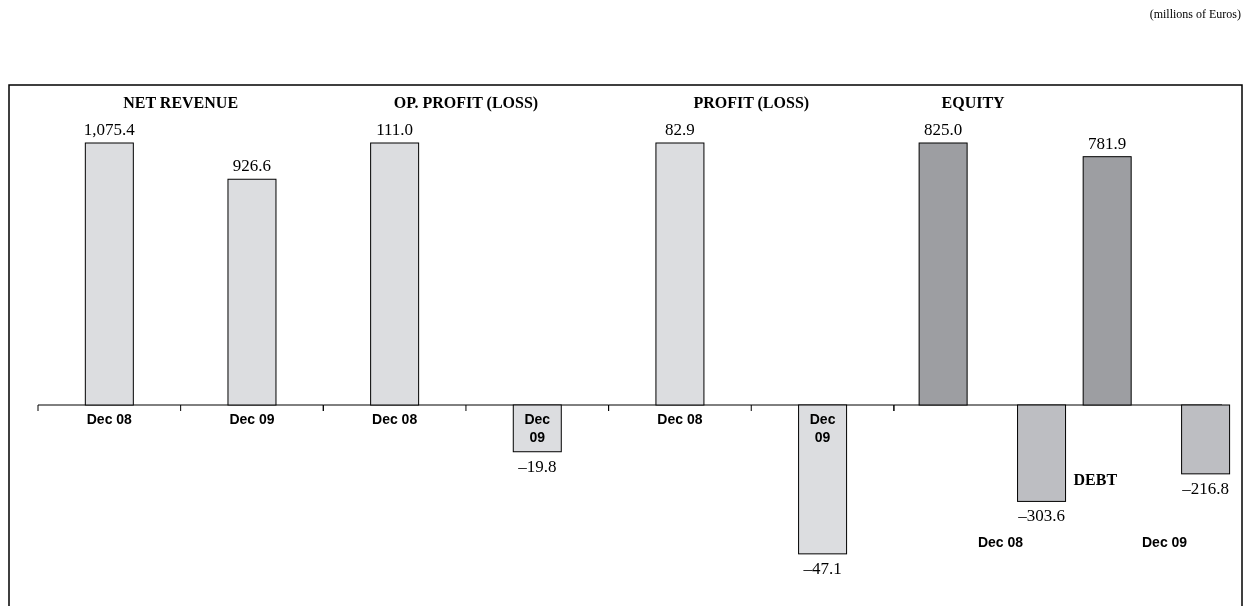  What do you see at coordinates (252, 166) in the screenshot?
I see `data-label: 926.6` at bounding box center [252, 166].